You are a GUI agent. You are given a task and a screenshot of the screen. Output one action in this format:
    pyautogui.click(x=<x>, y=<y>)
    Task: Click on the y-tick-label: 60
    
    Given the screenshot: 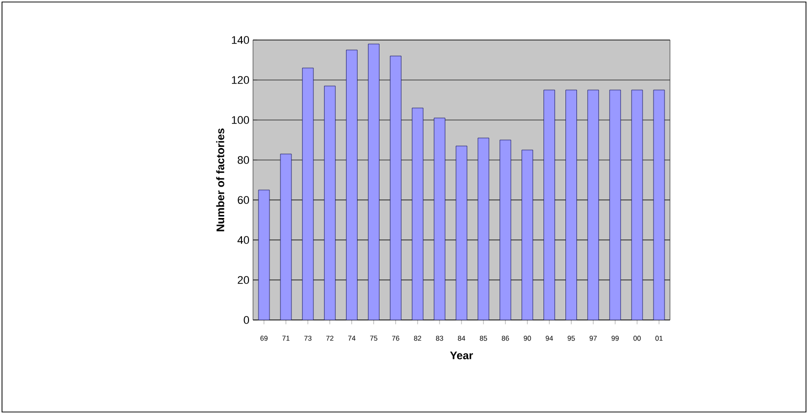 What is the action you would take?
    pyautogui.click(x=244, y=200)
    